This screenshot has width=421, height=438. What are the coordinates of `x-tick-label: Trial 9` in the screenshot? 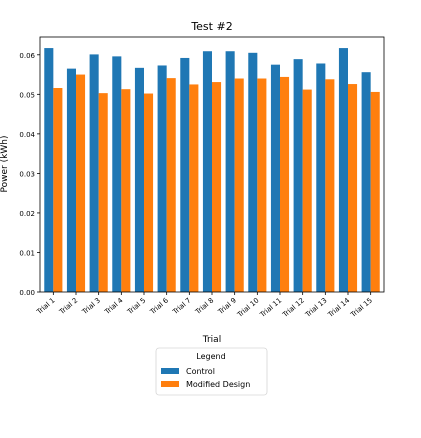 It's located at (227, 306).